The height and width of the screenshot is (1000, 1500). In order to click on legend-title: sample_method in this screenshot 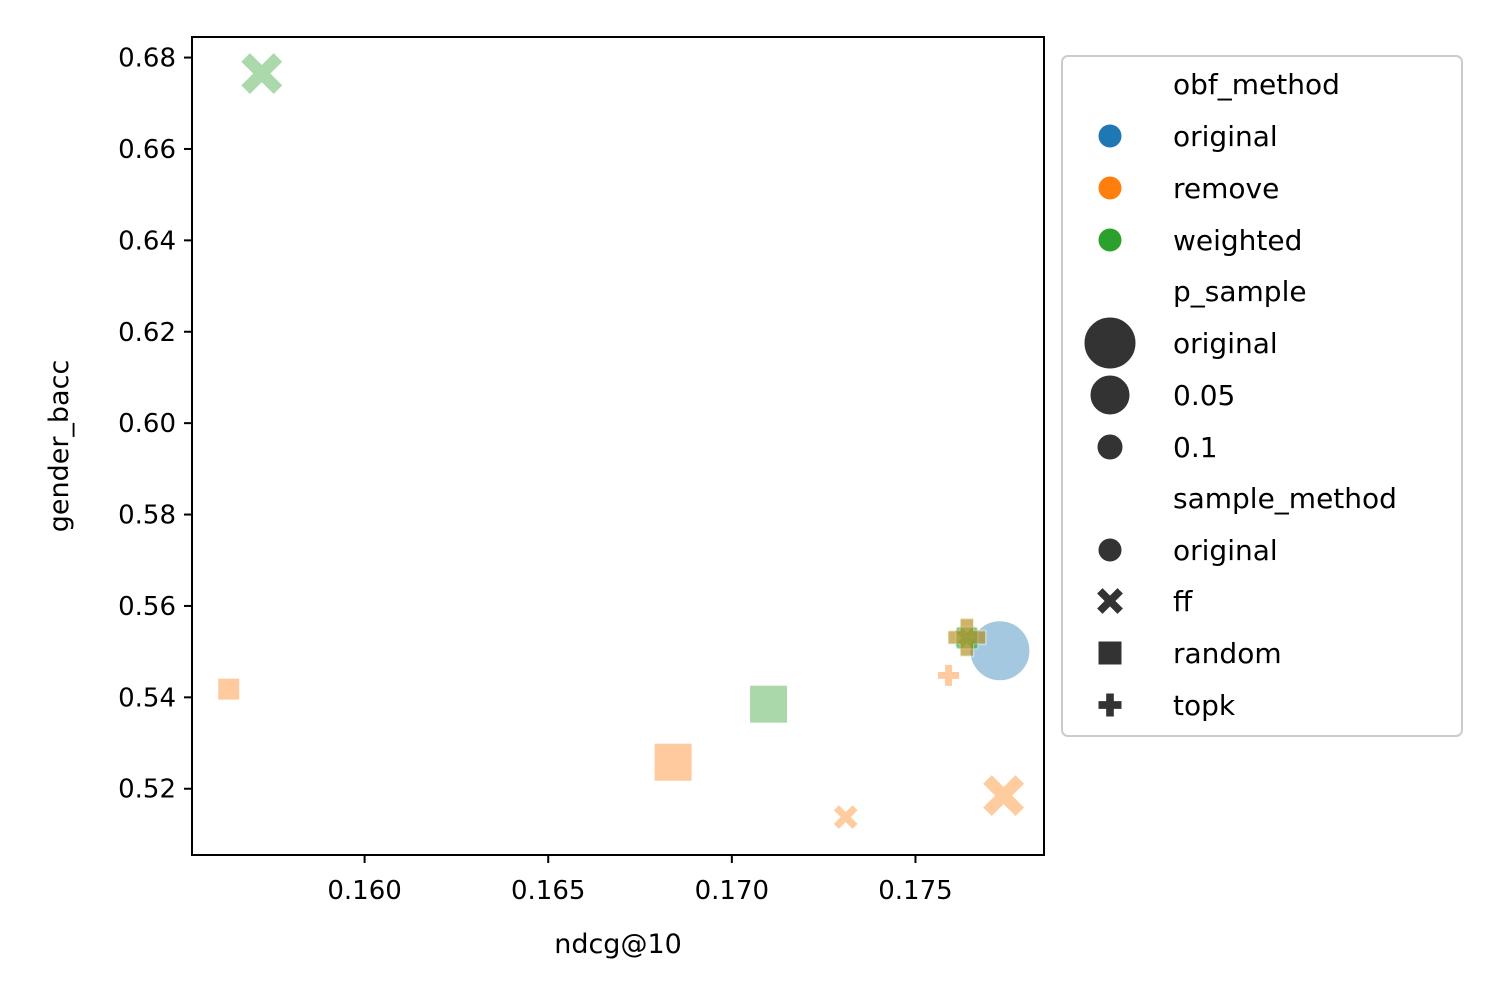, I will do `click(1285, 498)`.